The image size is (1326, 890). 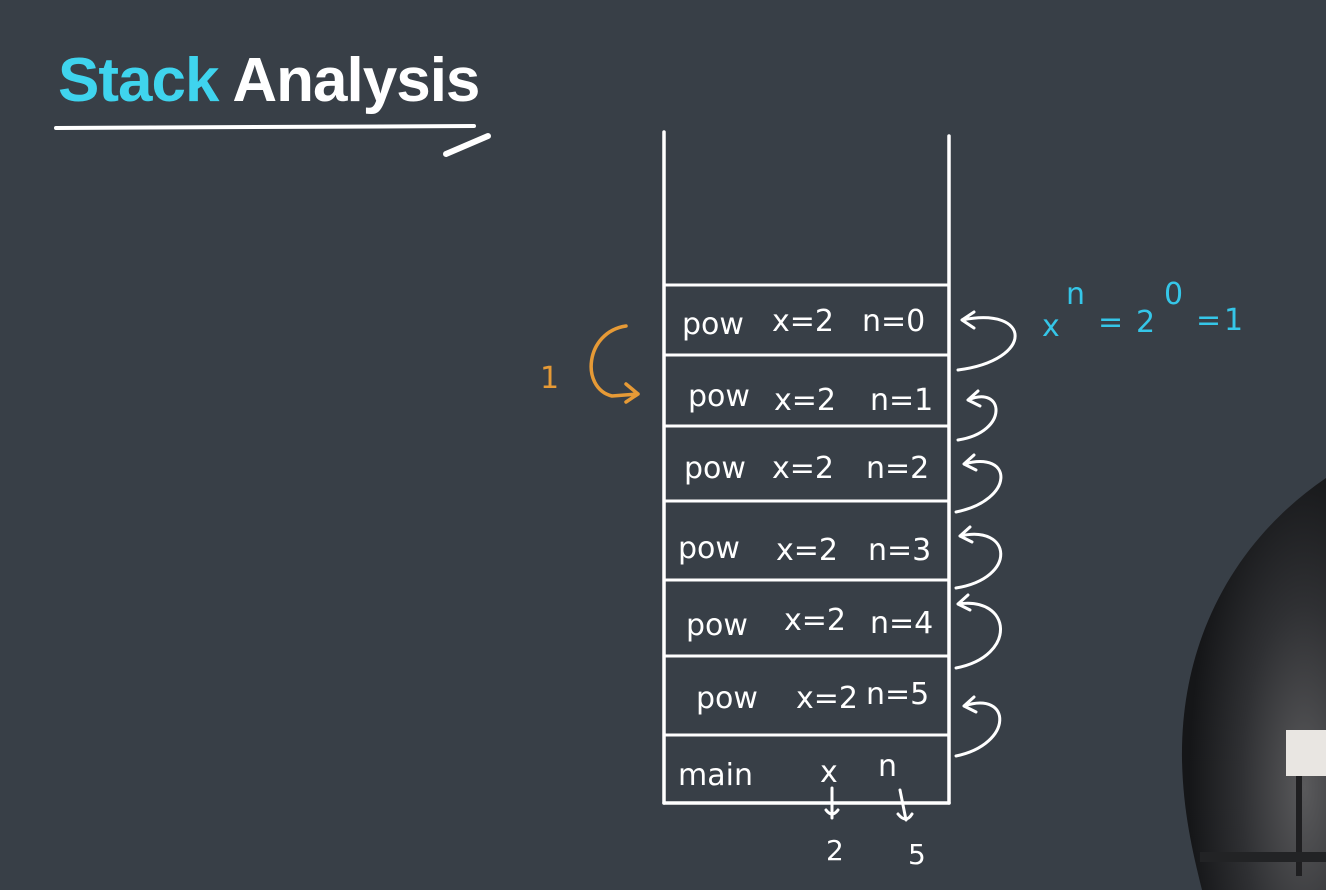 I want to click on return-value-note: 1, so click(x=590, y=364).